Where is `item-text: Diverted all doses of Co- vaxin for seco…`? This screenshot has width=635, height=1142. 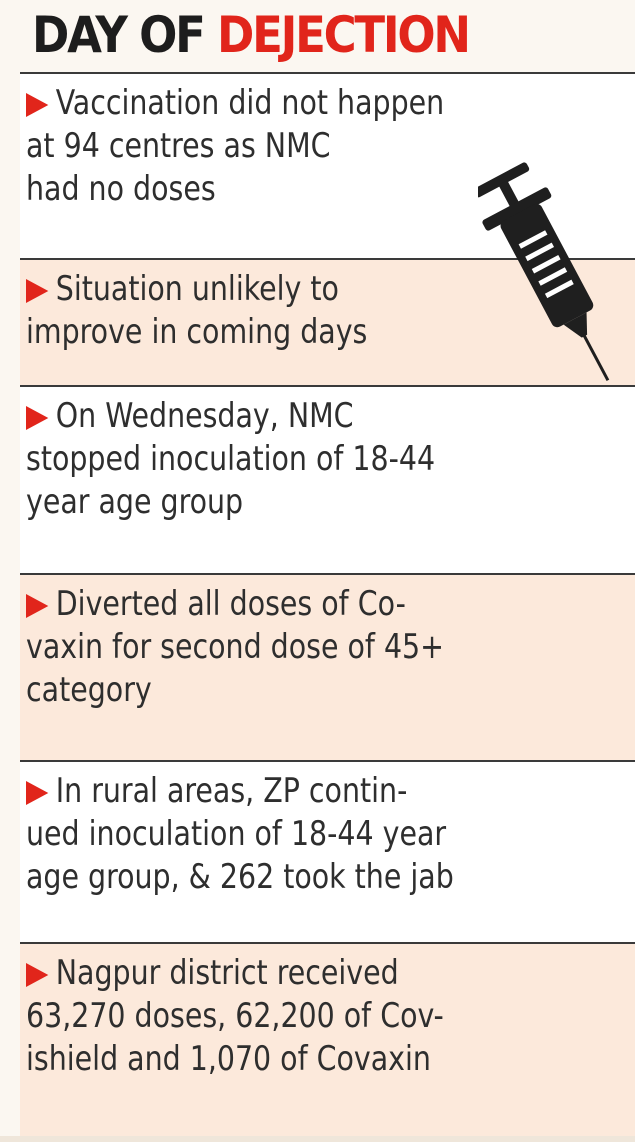 item-text: Diverted all doses of Co- vaxin for seco… is located at coordinates (235, 647).